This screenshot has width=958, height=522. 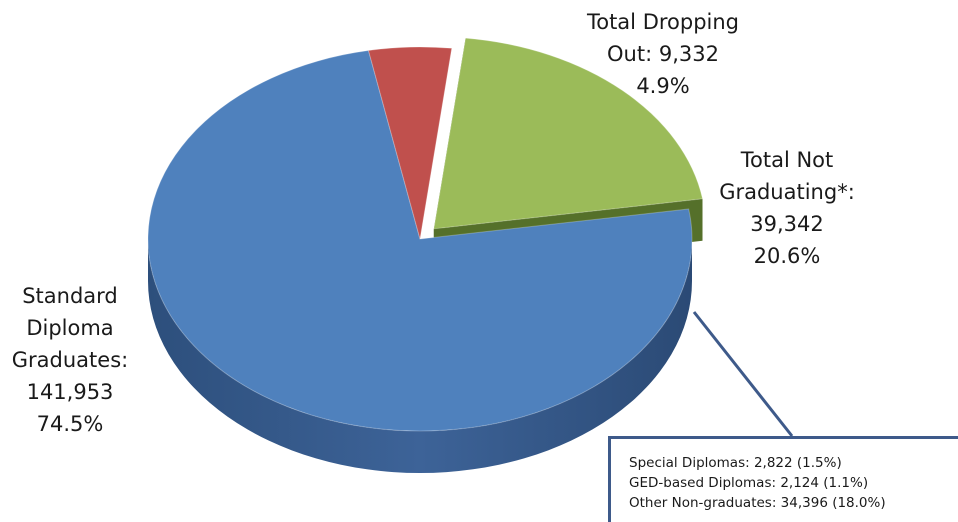 What do you see at coordinates (70, 392) in the screenshot?
I see `slice-label-line: 141,953` at bounding box center [70, 392].